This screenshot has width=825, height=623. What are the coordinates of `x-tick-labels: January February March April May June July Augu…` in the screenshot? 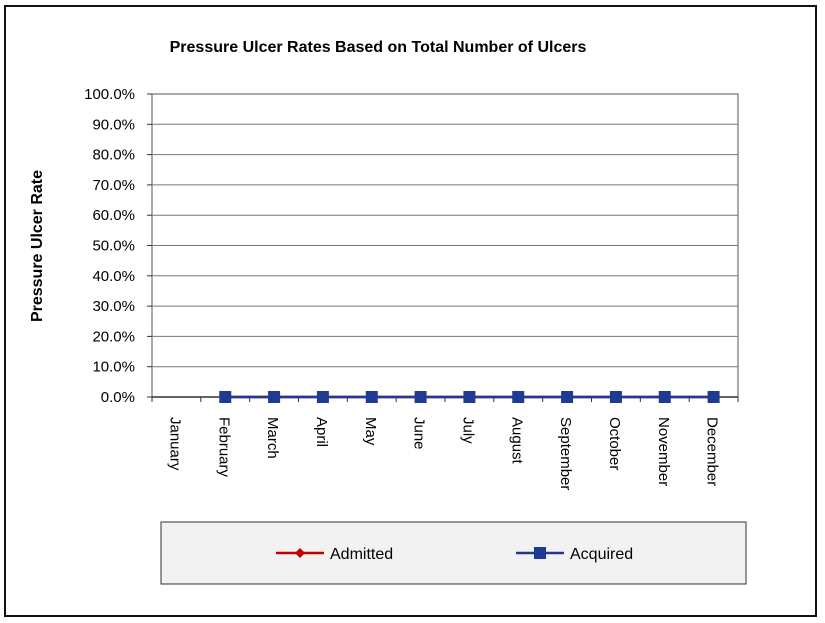 It's located at (445, 443).